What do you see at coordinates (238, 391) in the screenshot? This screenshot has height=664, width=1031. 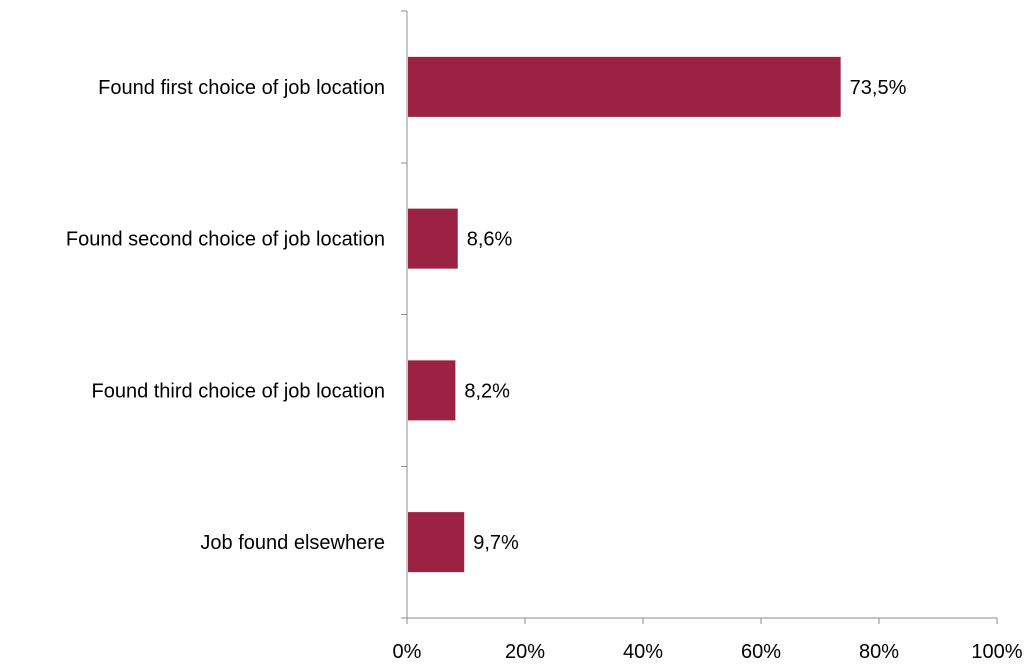 I see `category-label: Found third choice of job location` at bounding box center [238, 391].